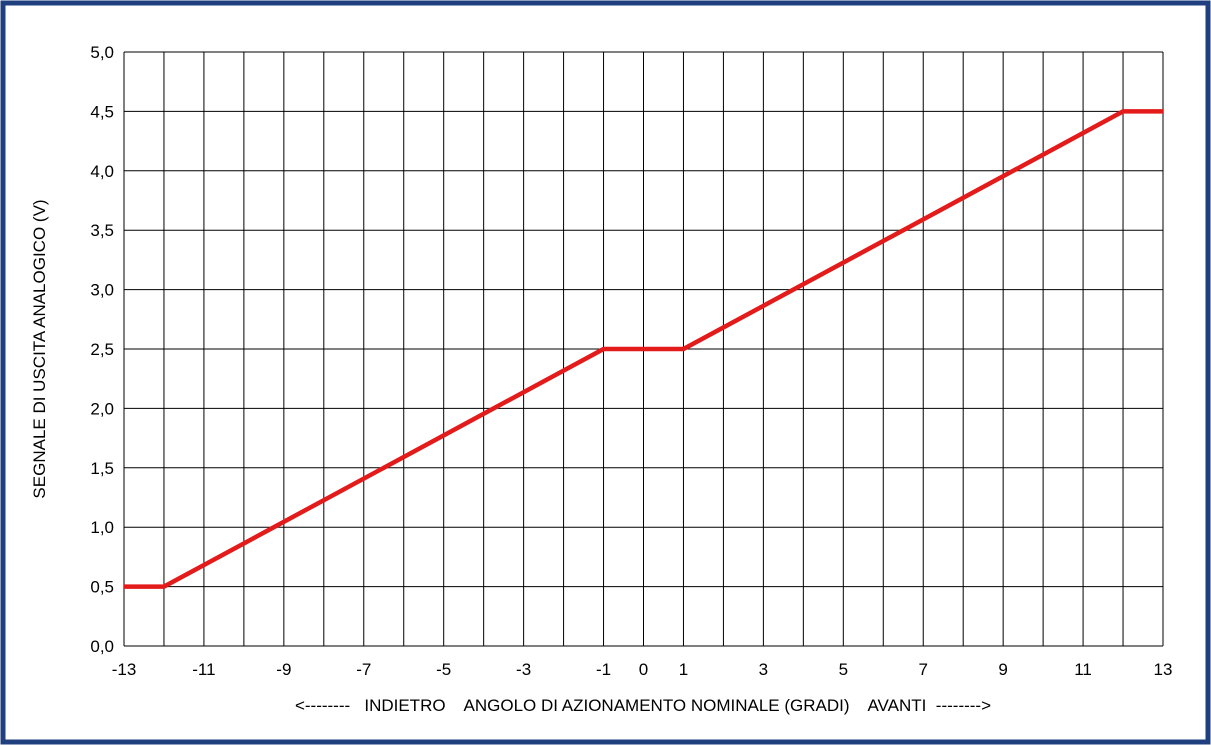  Describe the element at coordinates (102, 527) in the screenshot. I see `y-tick-label: 1,0` at that location.